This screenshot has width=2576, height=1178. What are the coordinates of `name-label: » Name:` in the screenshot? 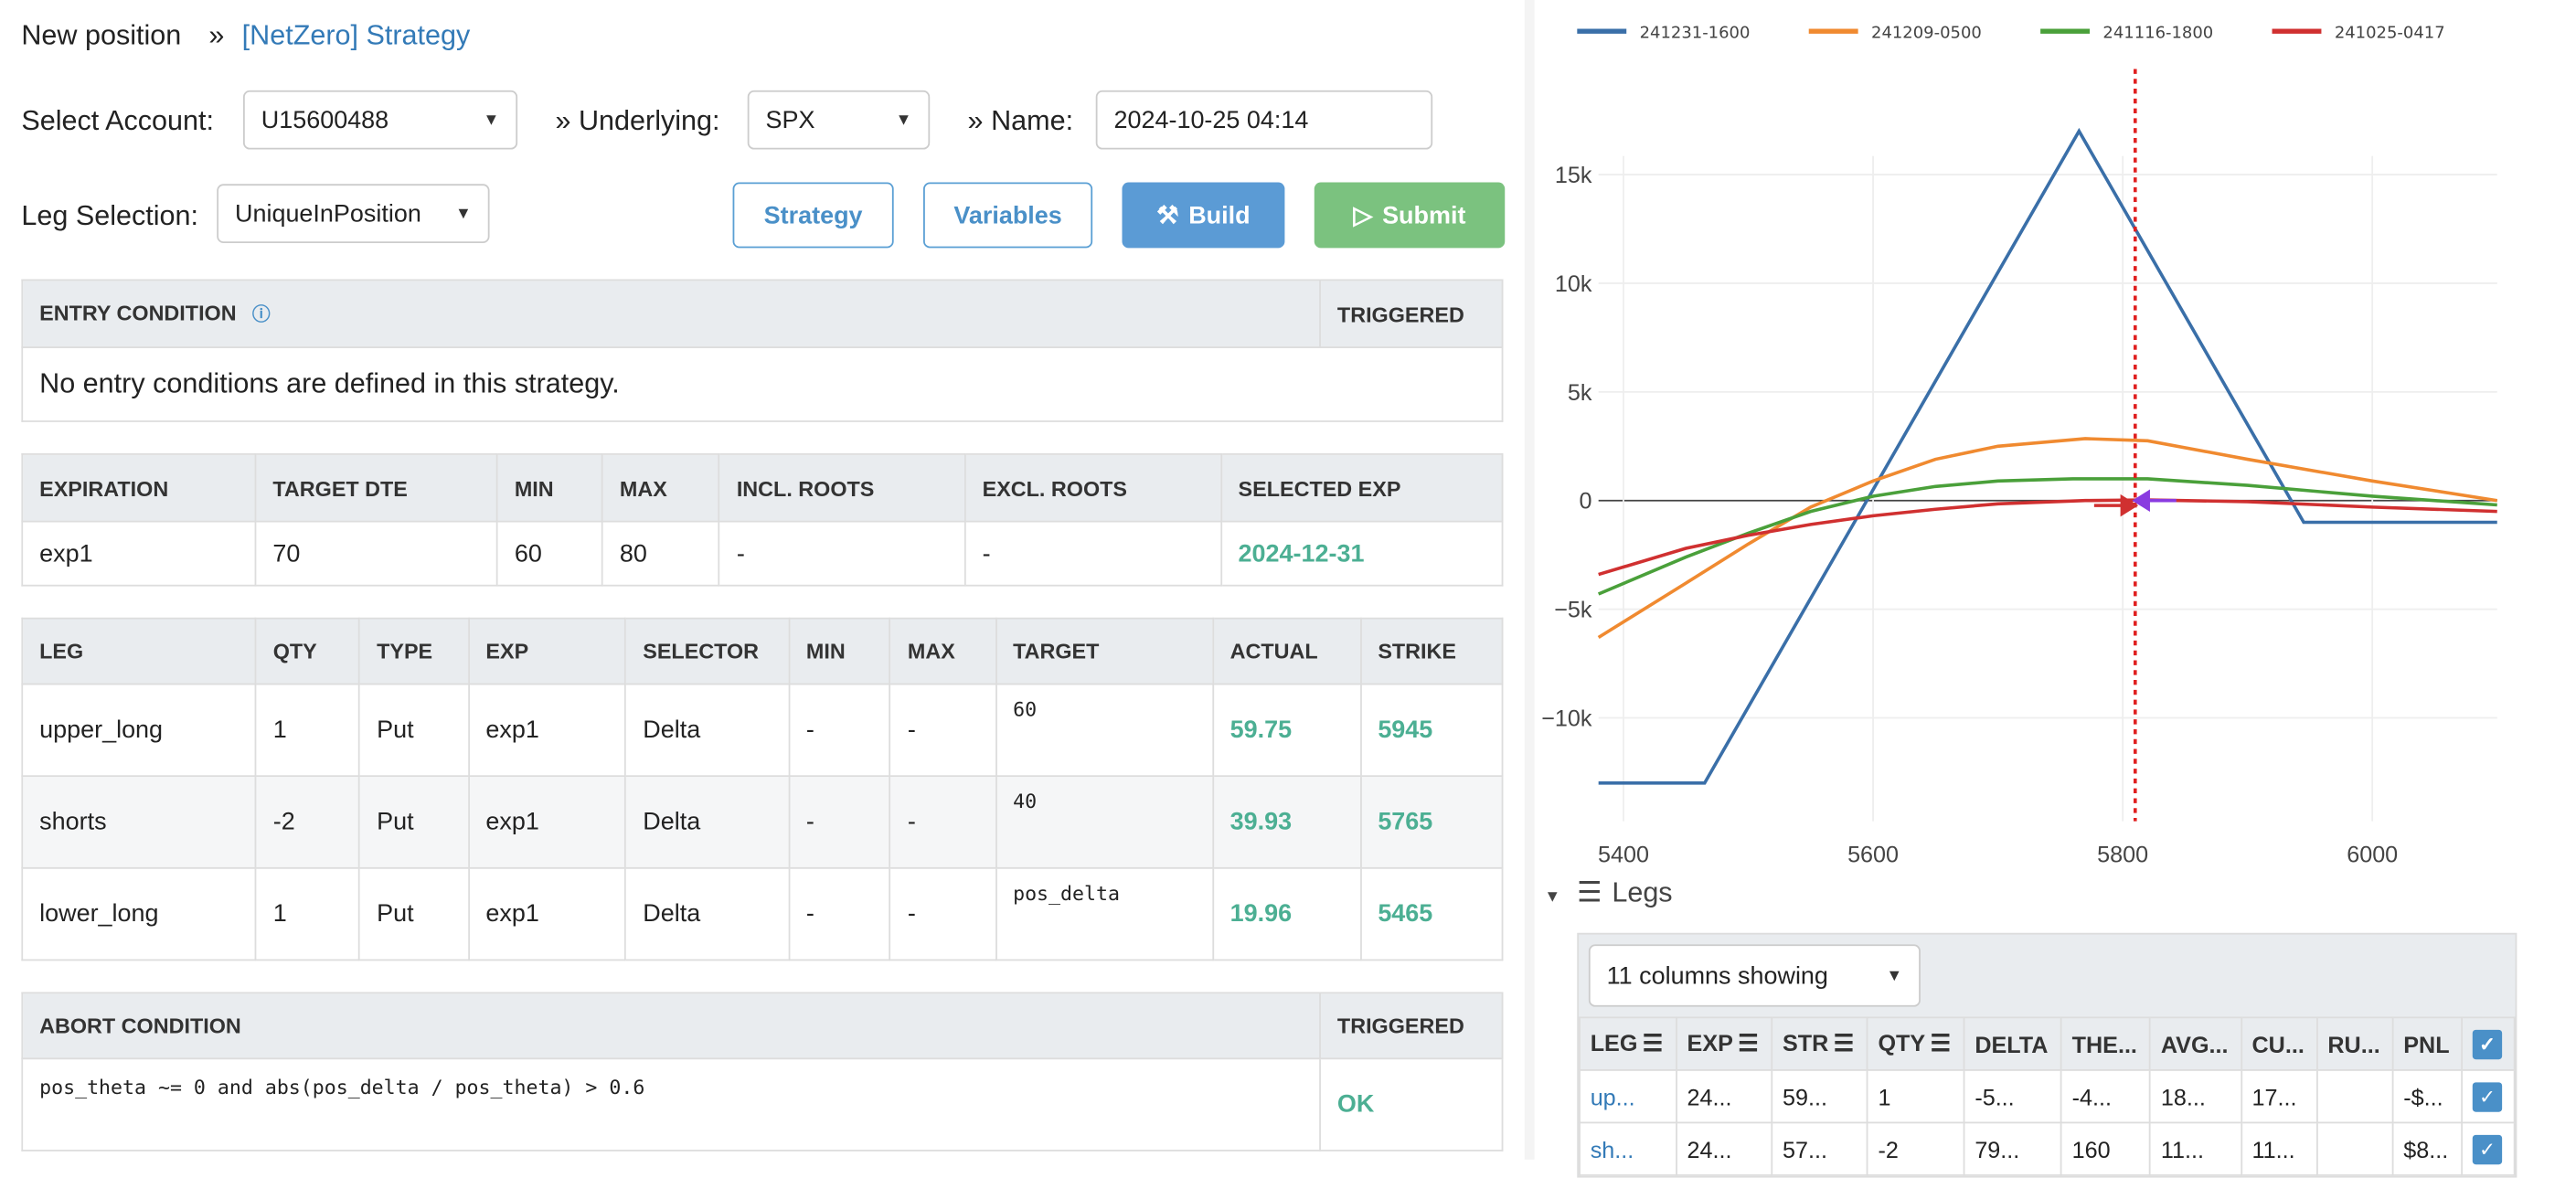 It's located at (1021, 122).